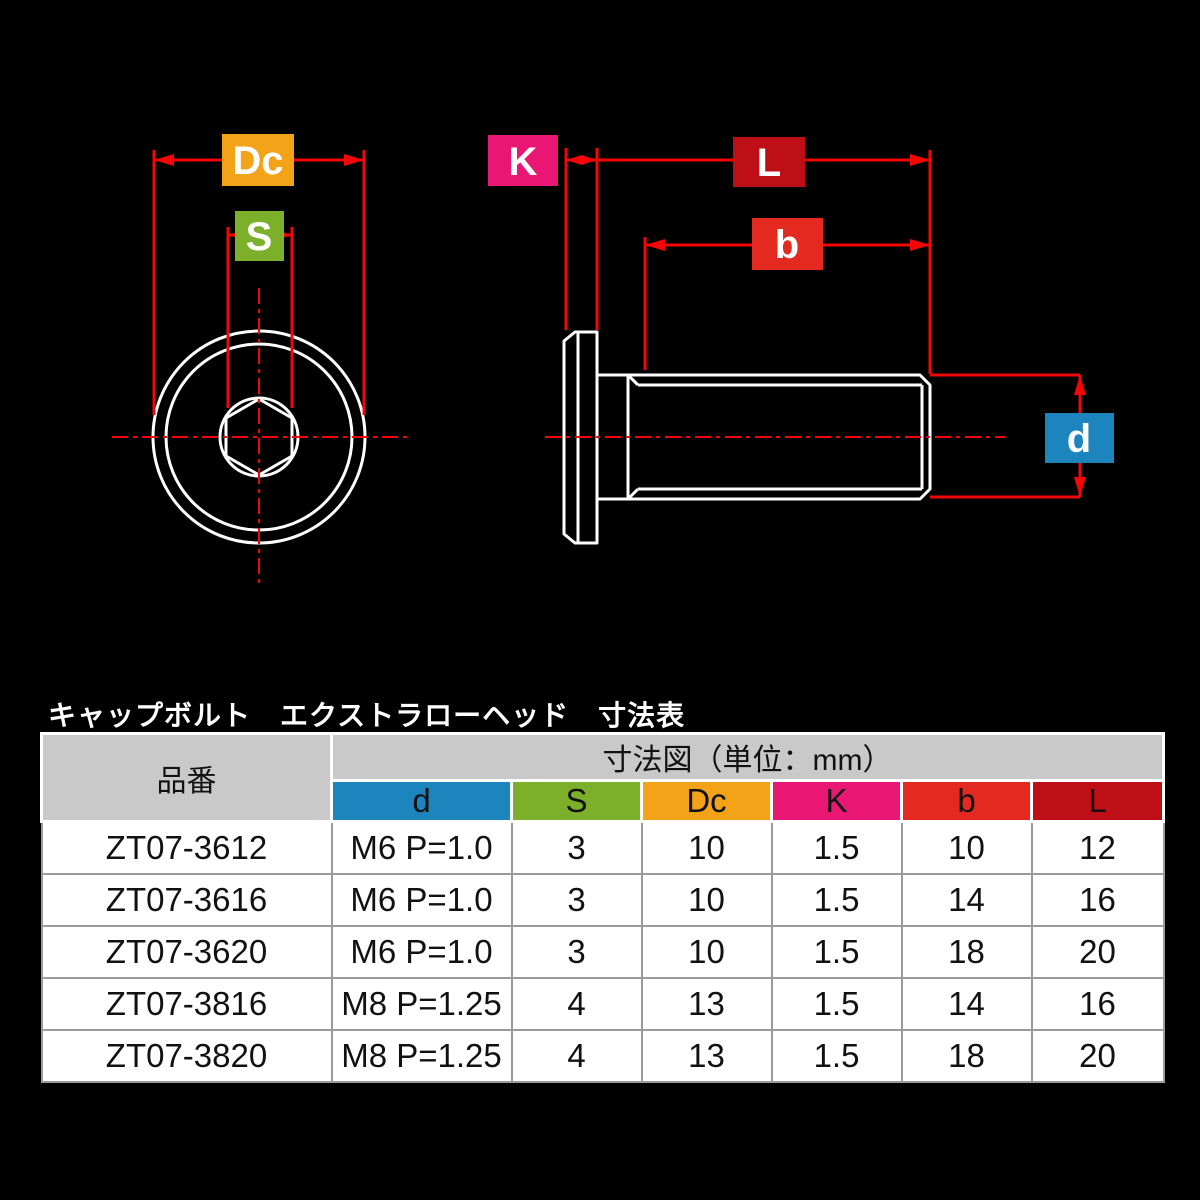 This screenshot has height=1200, width=1200. What do you see at coordinates (655, 245) in the screenshot?
I see `b-arrow-left` at bounding box center [655, 245].